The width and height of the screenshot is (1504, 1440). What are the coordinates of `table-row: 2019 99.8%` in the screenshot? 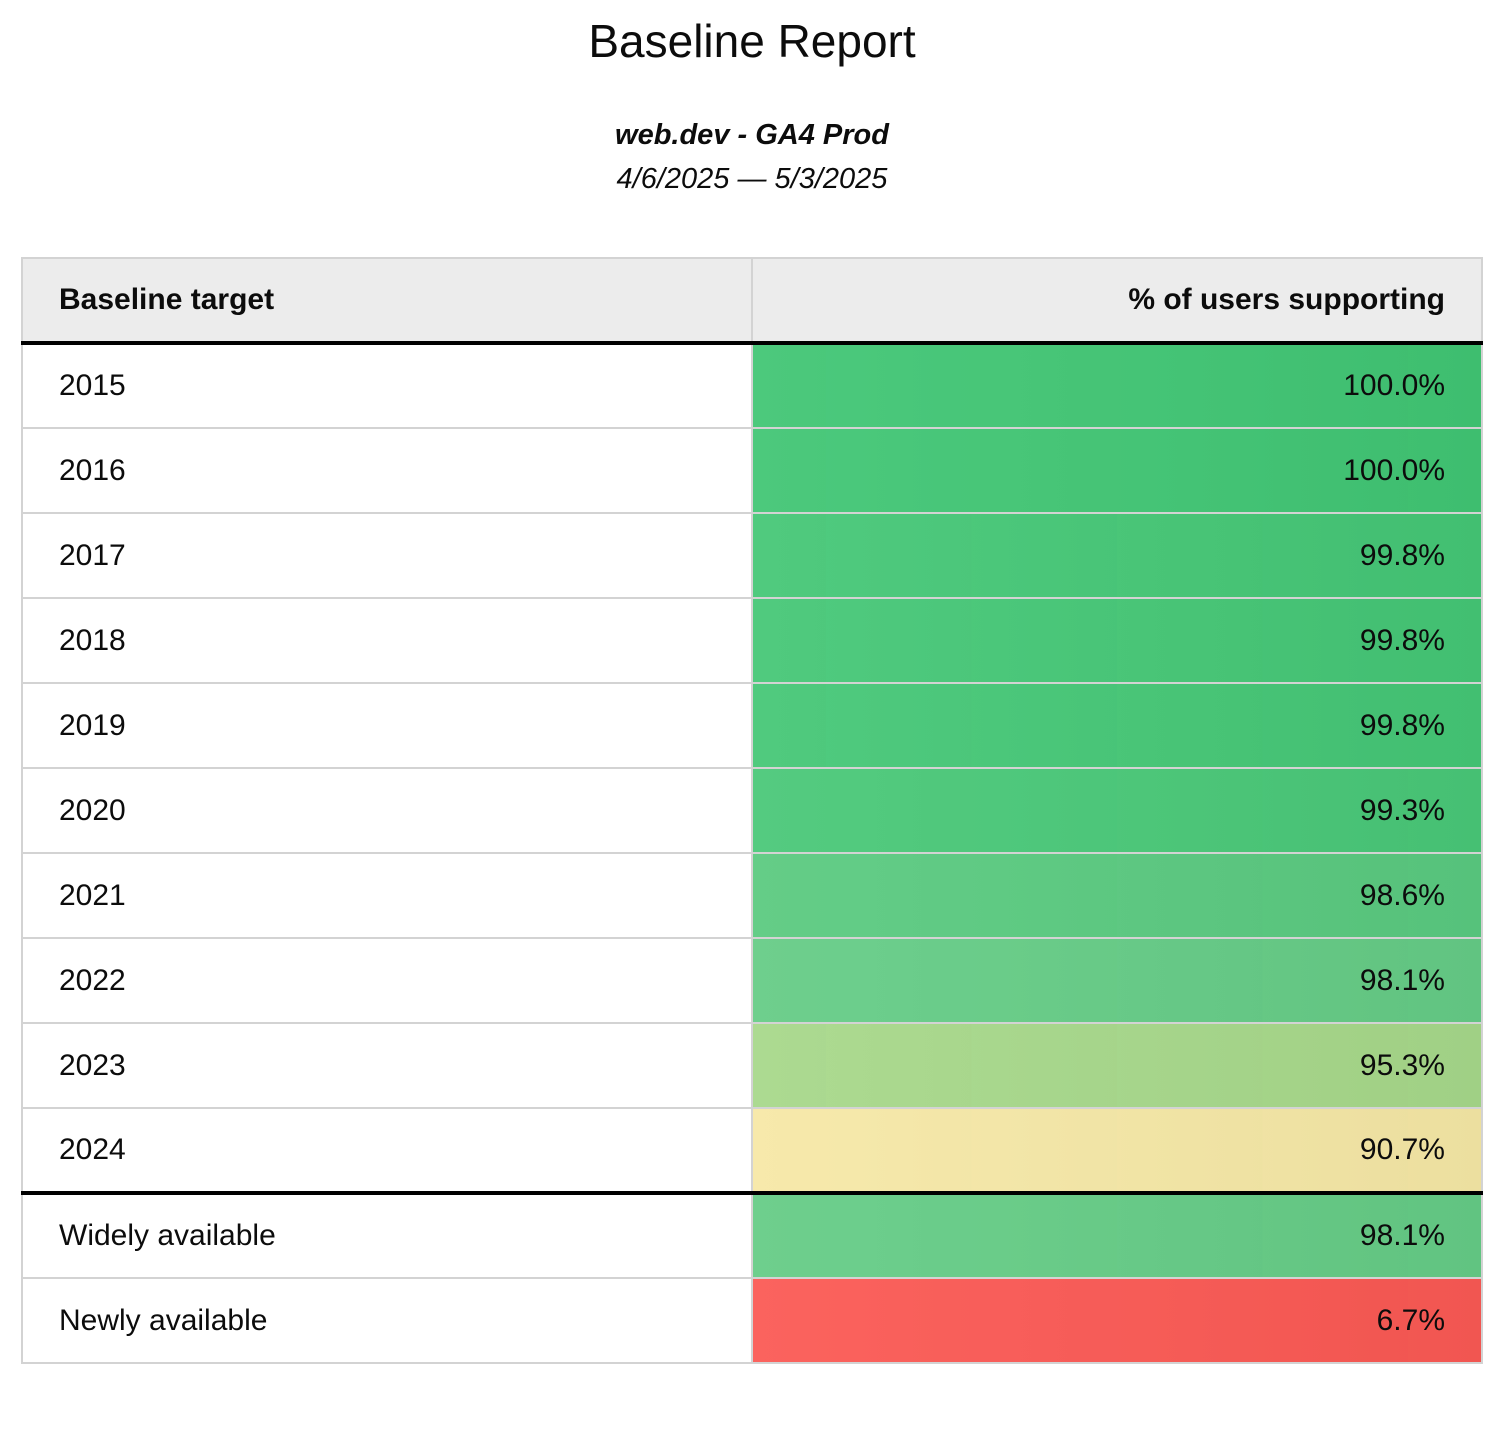 It's located at (752, 726).